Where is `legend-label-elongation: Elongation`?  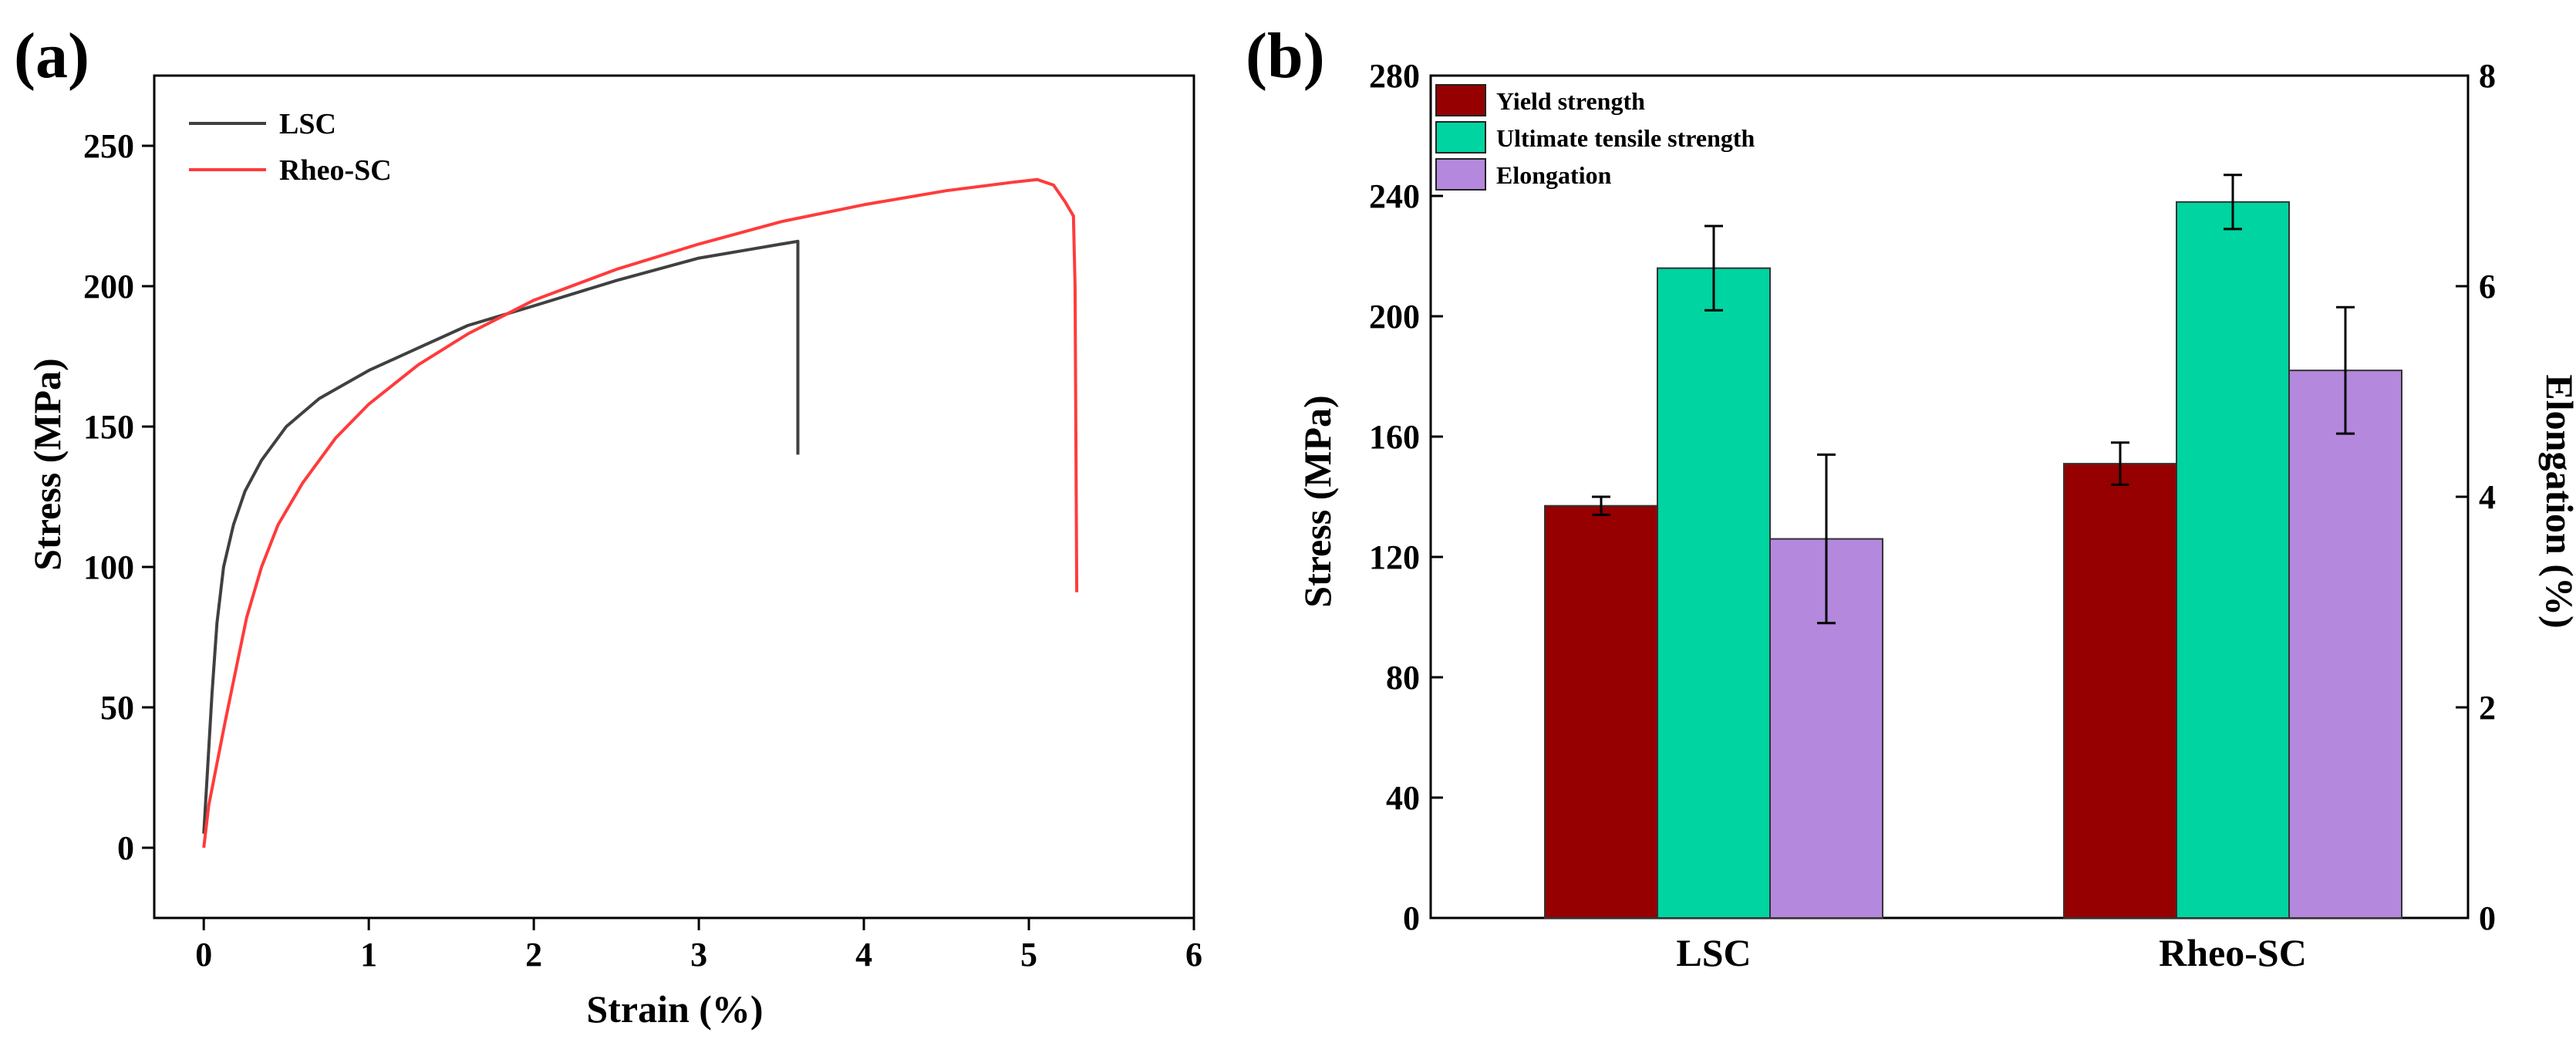 legend-label-elongation: Elongation is located at coordinates (1554, 175).